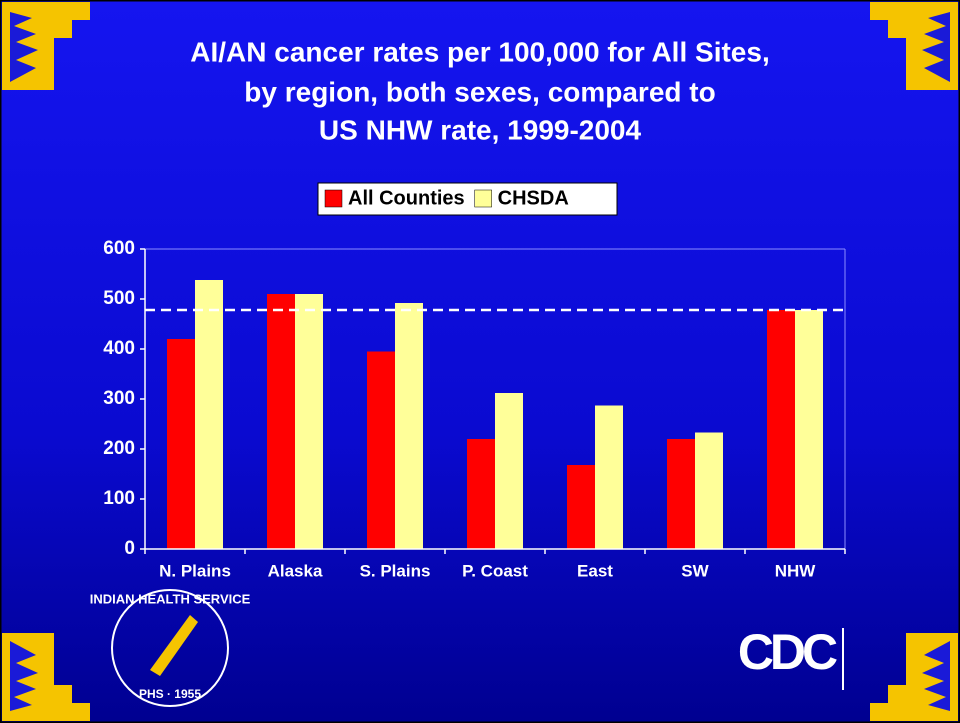 The width and height of the screenshot is (960, 723). What do you see at coordinates (174, 645) in the screenshot?
I see `seal-emblem` at bounding box center [174, 645].